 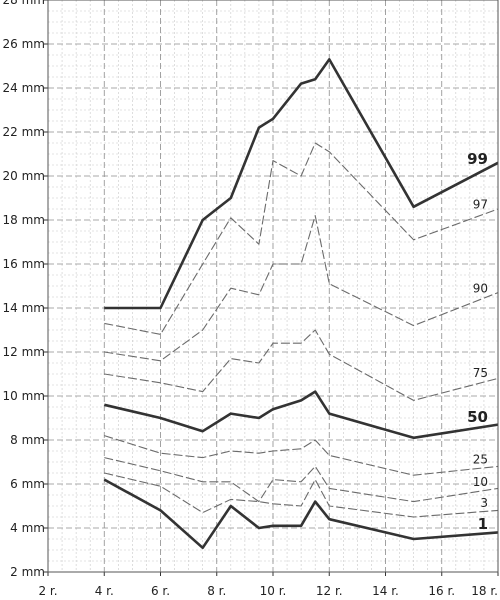 What do you see at coordinates (480, 205) in the screenshot?
I see `series-label-p97: 97` at bounding box center [480, 205].